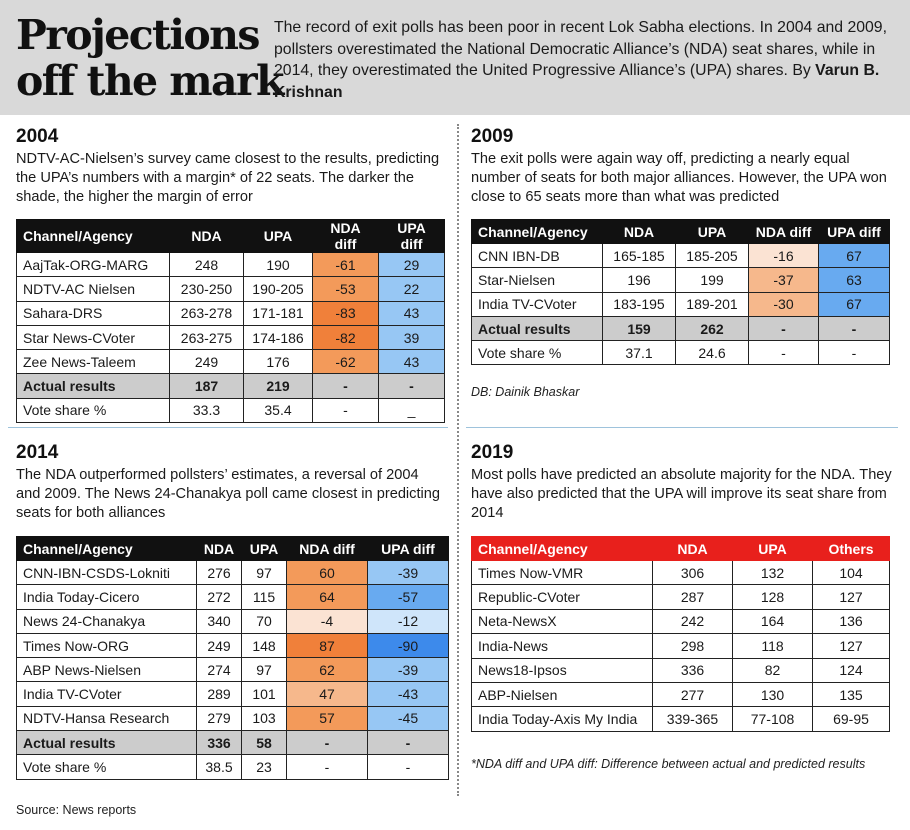 This screenshot has height=830, width=910. Describe the element at coordinates (93, 289) in the screenshot. I see `agency-cell: NDTV-AC Nielsen` at that location.